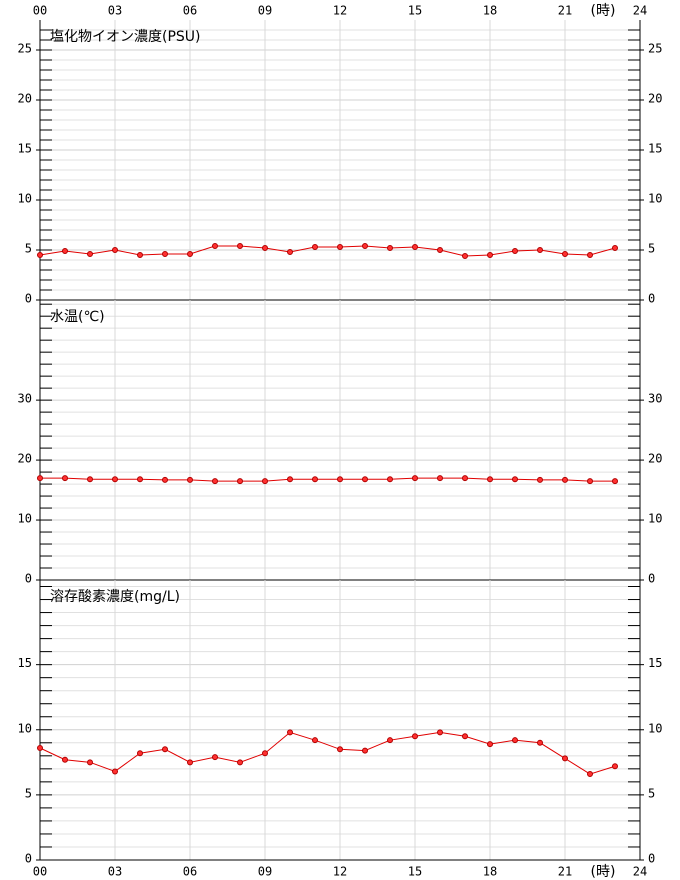 This screenshot has height=880, width=680. I want to click on panel-title: 水温(℃), so click(77, 317).